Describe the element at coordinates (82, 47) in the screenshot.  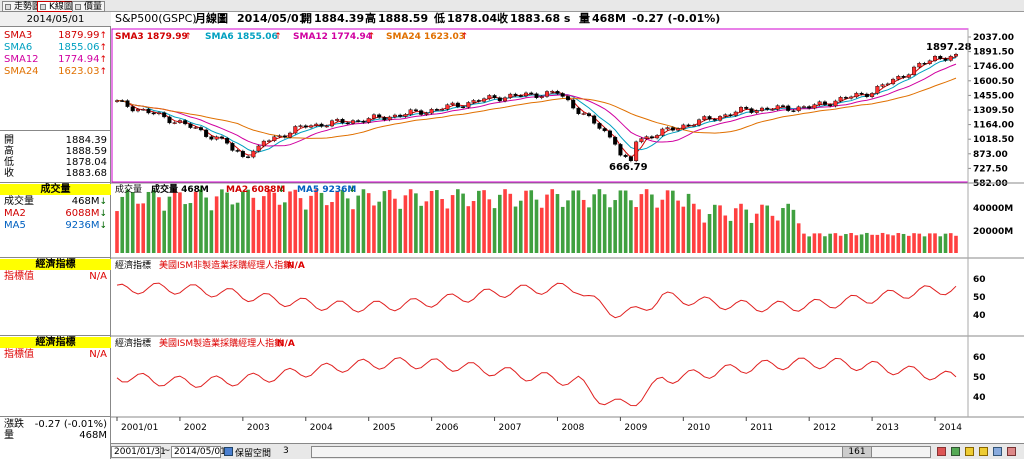
I see `sma-value: 1855.06↑` at that location.